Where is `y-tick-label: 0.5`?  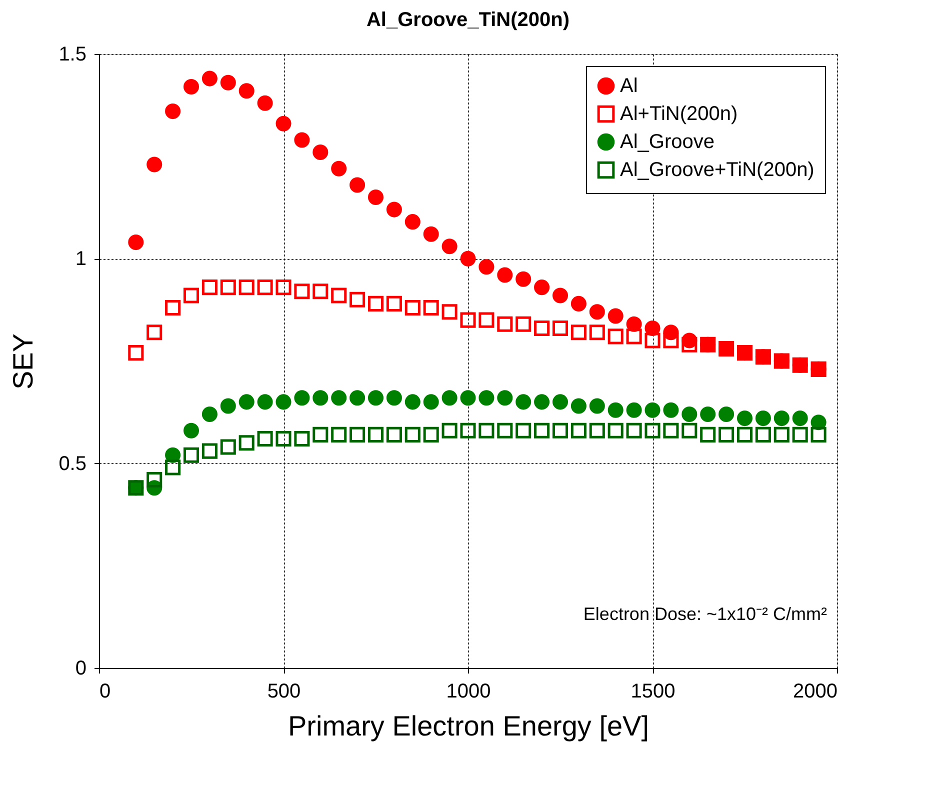
y-tick-label: 0.5 is located at coordinates (72, 463).